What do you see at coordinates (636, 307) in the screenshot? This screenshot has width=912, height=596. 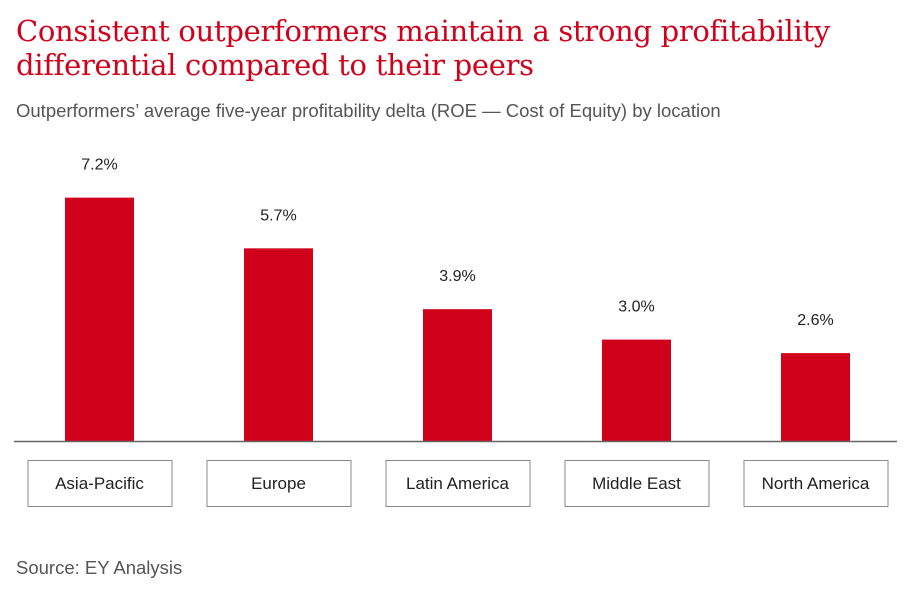 I see `value-label: 3.0%` at bounding box center [636, 307].